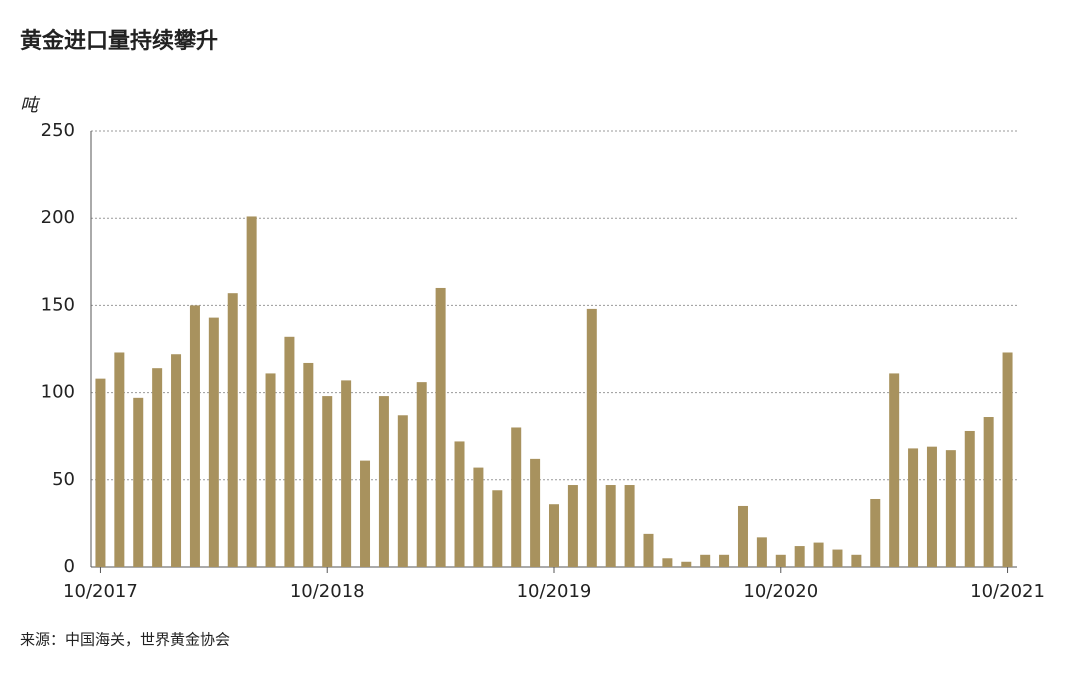 The height and width of the screenshot is (686, 1080). I want to click on y-tick-label: 250, so click(58, 130).